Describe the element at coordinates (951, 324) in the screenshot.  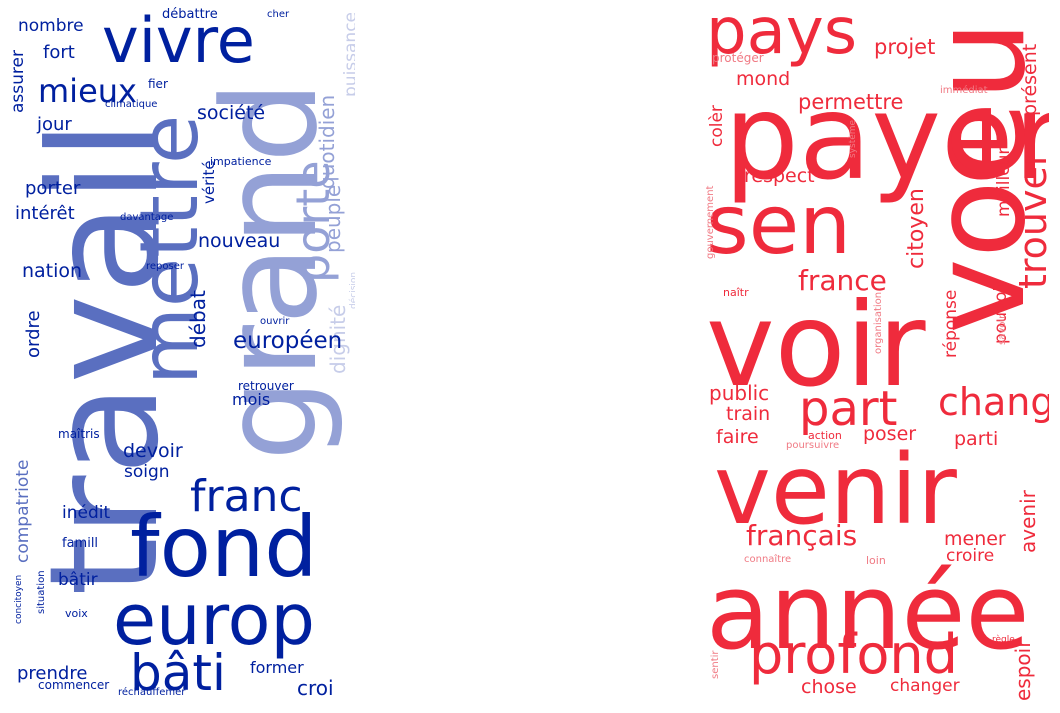
I see `right-word-reponse: réponse` at that location.